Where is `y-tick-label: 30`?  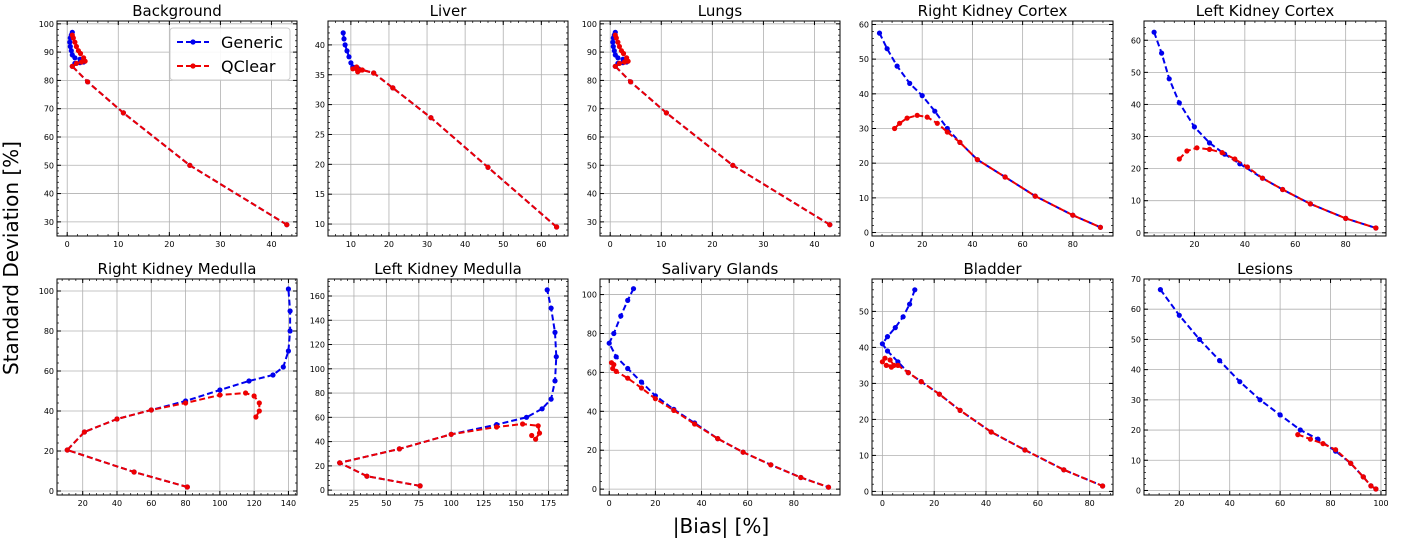 y-tick-label: 30 is located at coordinates (864, 383).